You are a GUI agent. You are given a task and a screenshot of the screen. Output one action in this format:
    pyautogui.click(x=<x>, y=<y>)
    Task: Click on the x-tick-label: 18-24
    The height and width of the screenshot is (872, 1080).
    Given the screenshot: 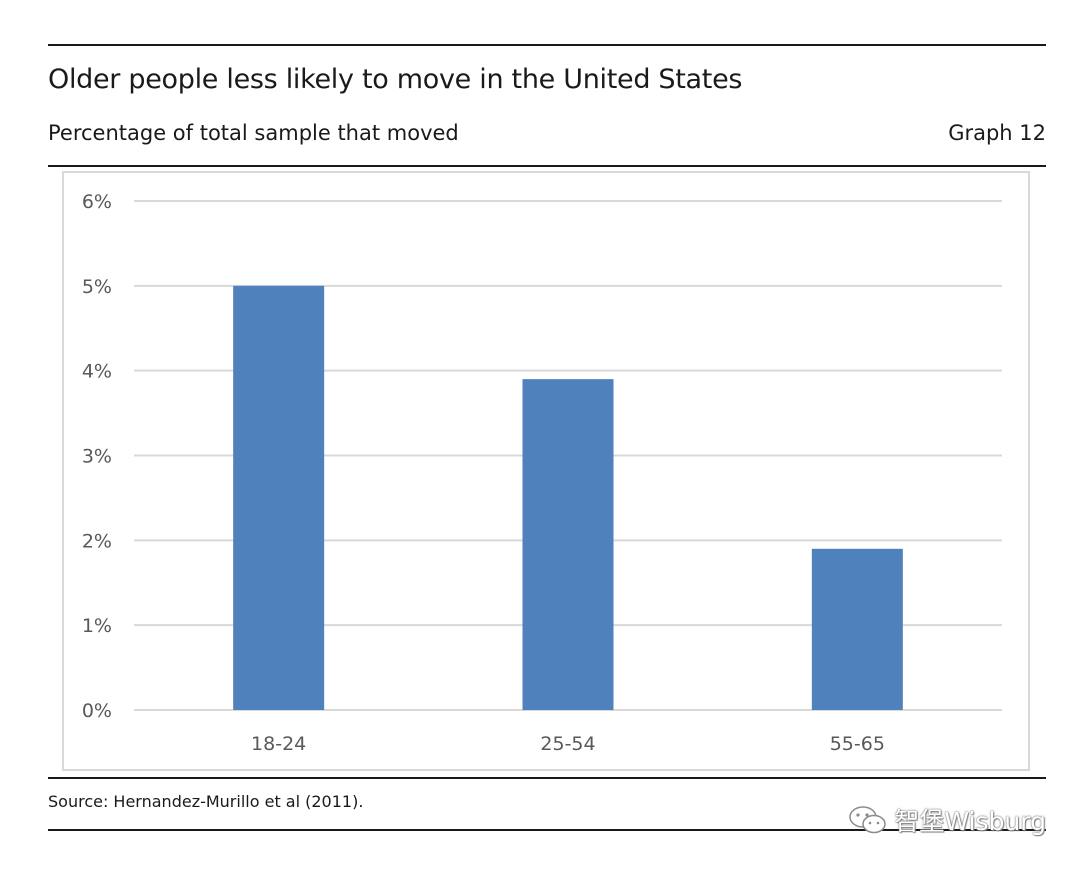 What is the action you would take?
    pyautogui.click(x=278, y=744)
    